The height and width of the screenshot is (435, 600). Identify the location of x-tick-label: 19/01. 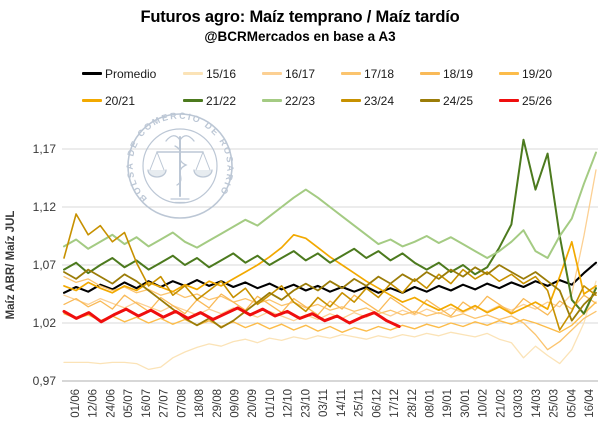
(448, 403).